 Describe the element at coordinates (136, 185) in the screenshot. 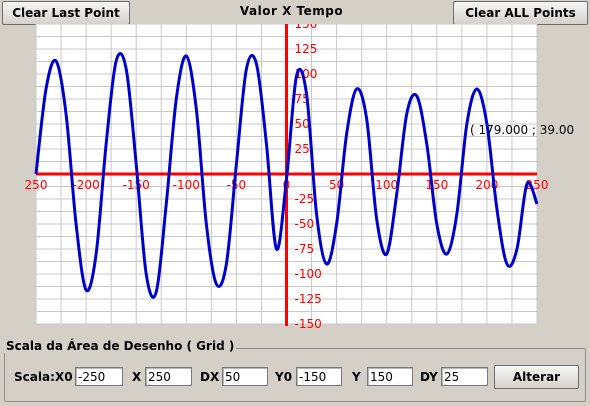

I see `x-tick-label: -150` at that location.